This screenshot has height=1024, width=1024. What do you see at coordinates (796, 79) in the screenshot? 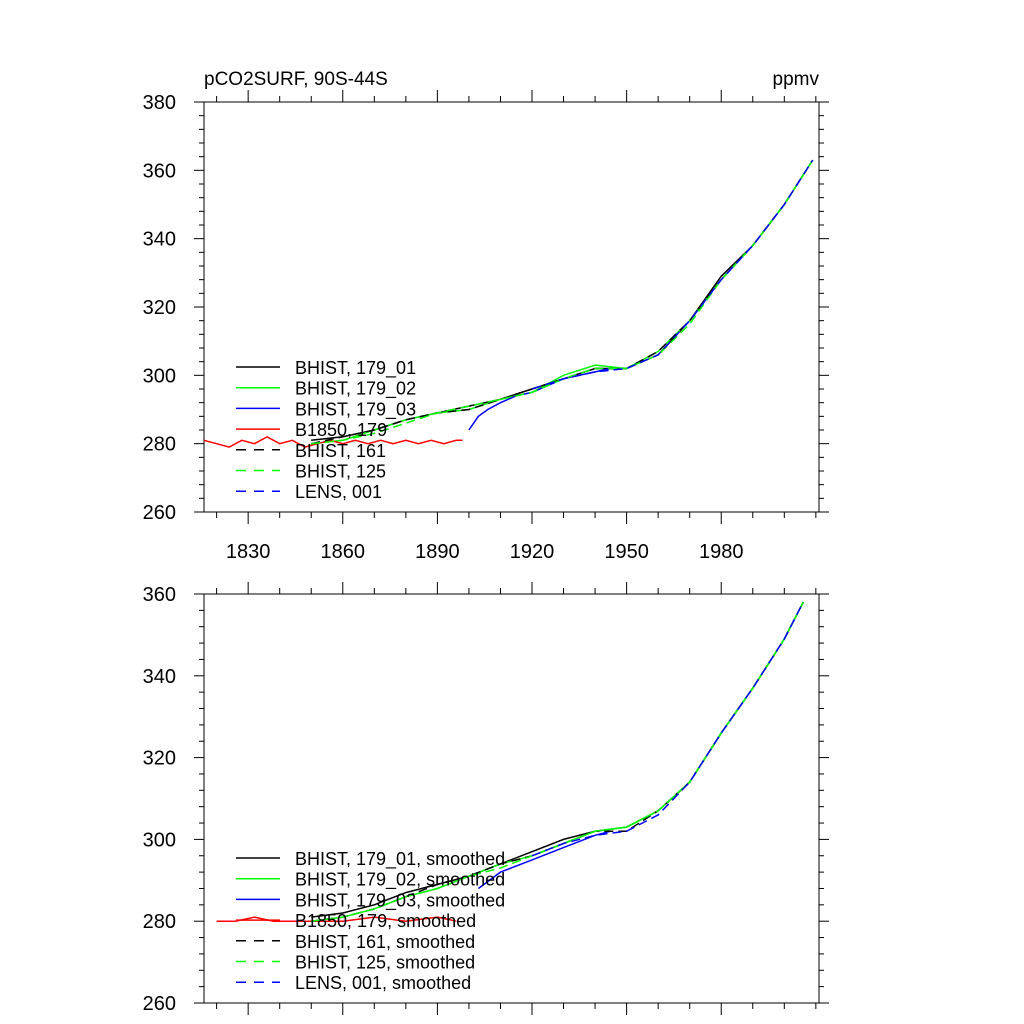
I see `chart-title-right: ppmv` at bounding box center [796, 79].